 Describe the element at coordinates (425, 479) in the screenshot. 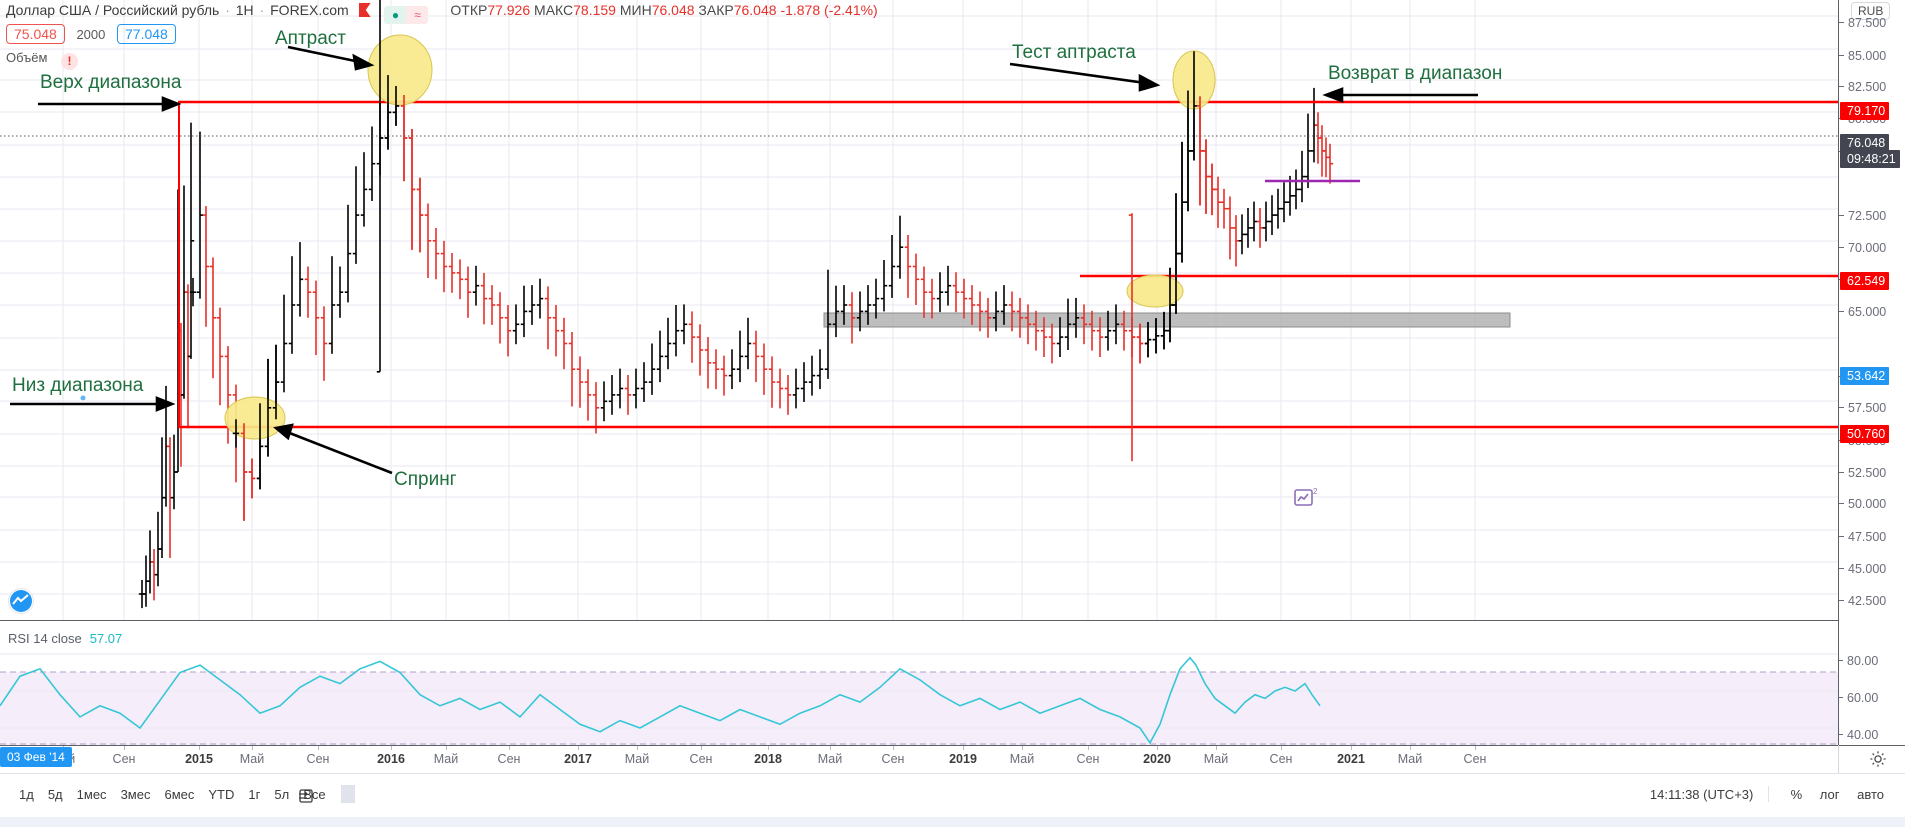

I see `annotation-spring: Спринг` at that location.